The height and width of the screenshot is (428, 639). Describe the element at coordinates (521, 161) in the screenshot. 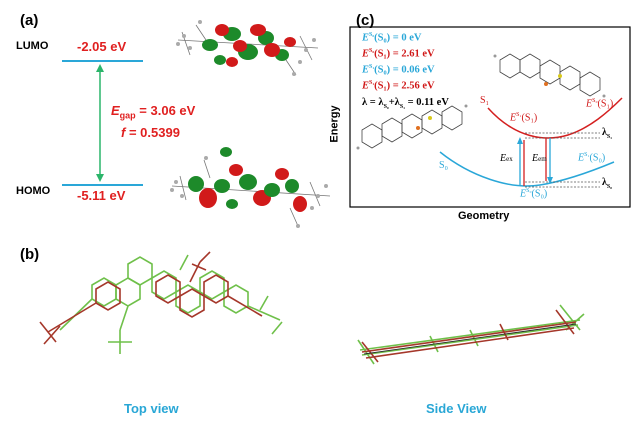

I see `excitation-arrow` at that location.